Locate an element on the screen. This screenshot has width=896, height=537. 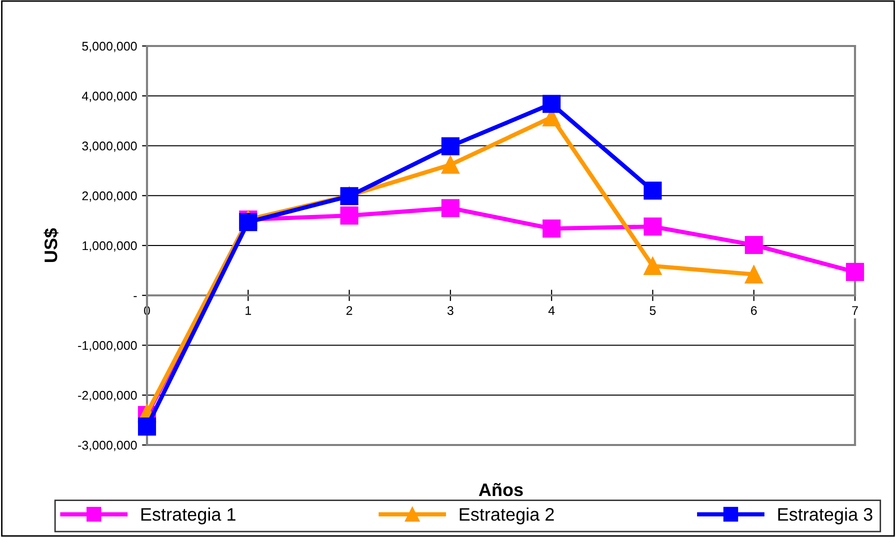
y-tick-label: 2,000,000 is located at coordinates (109, 196).